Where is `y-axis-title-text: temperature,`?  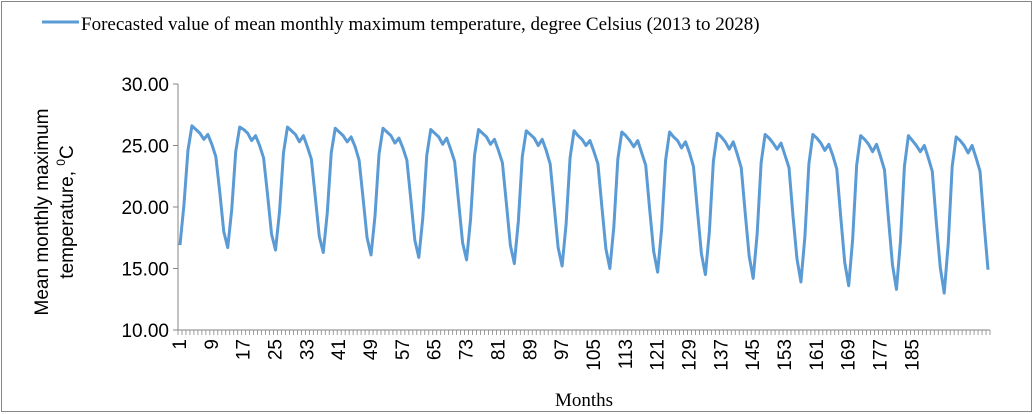 y-axis-title-text: temperature, is located at coordinates (67, 222).